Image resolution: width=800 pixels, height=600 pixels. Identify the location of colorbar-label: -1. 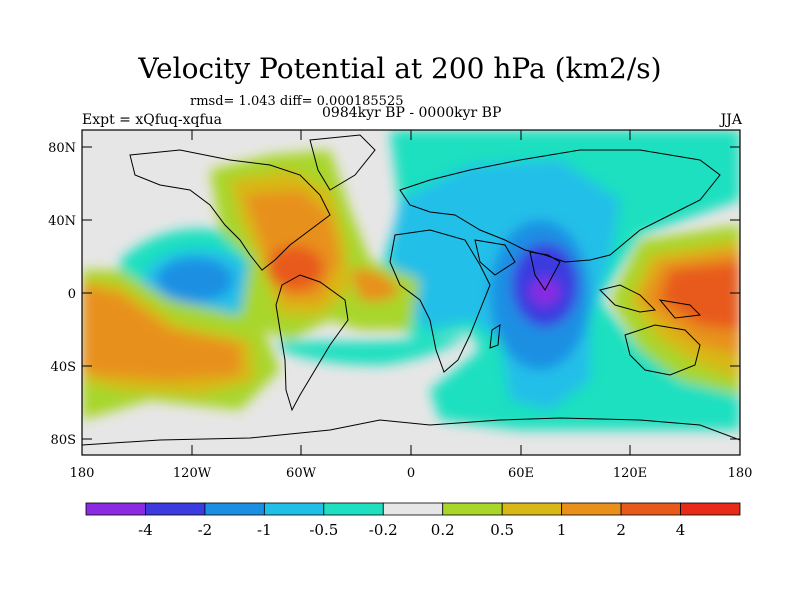
(264, 530).